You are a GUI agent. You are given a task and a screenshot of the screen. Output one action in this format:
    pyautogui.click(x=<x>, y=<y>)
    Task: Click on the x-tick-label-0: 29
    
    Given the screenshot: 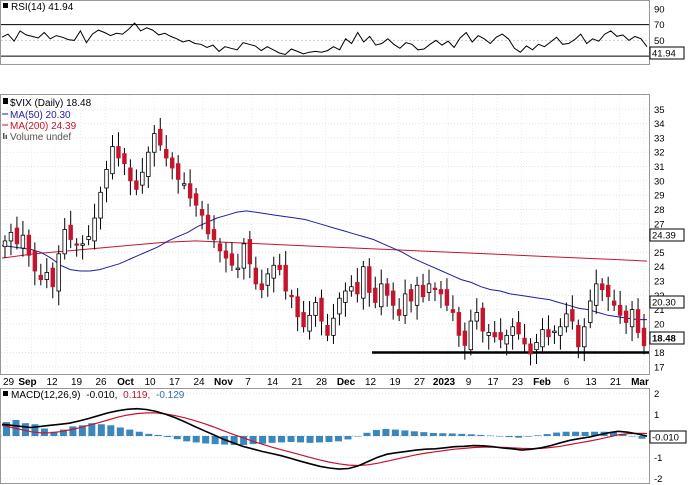 What is the action you would take?
    pyautogui.click(x=9, y=382)
    